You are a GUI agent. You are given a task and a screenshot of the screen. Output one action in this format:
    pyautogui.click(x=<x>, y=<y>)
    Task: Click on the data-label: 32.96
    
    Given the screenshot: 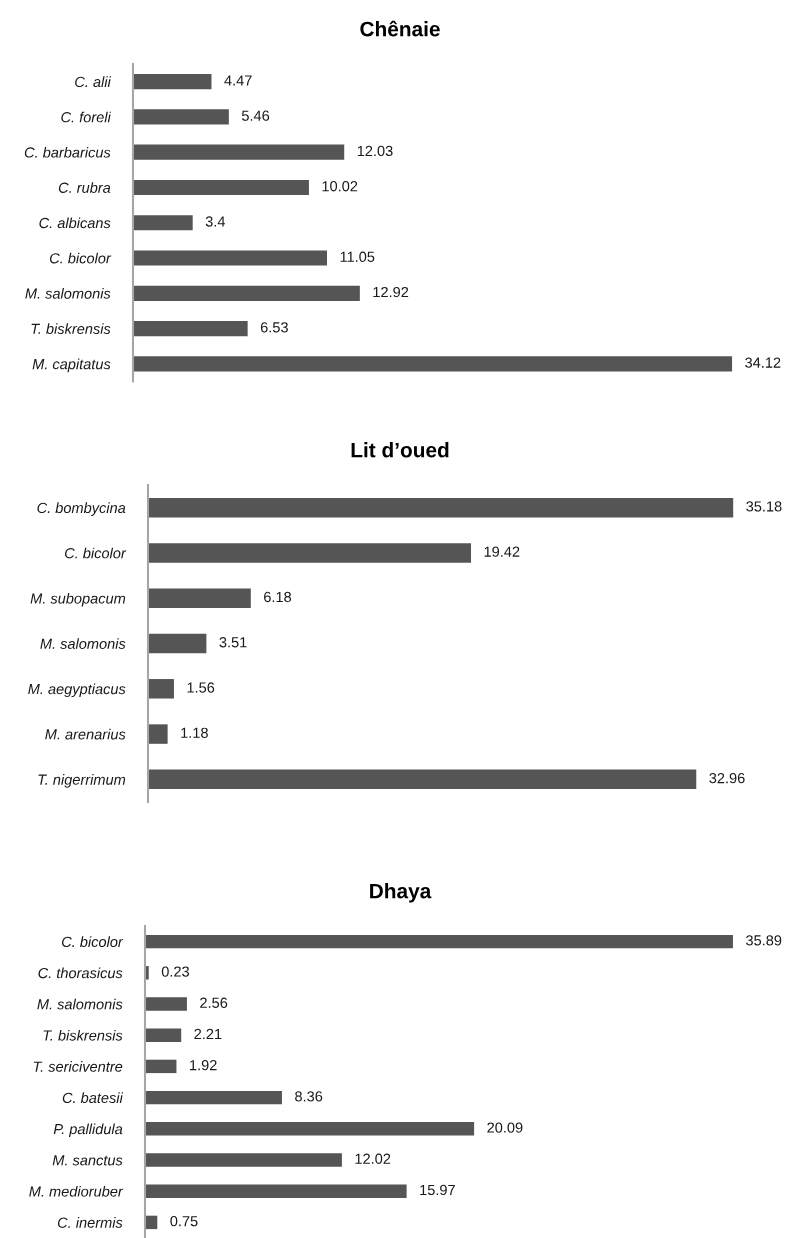 What is the action you would take?
    pyautogui.click(x=727, y=778)
    